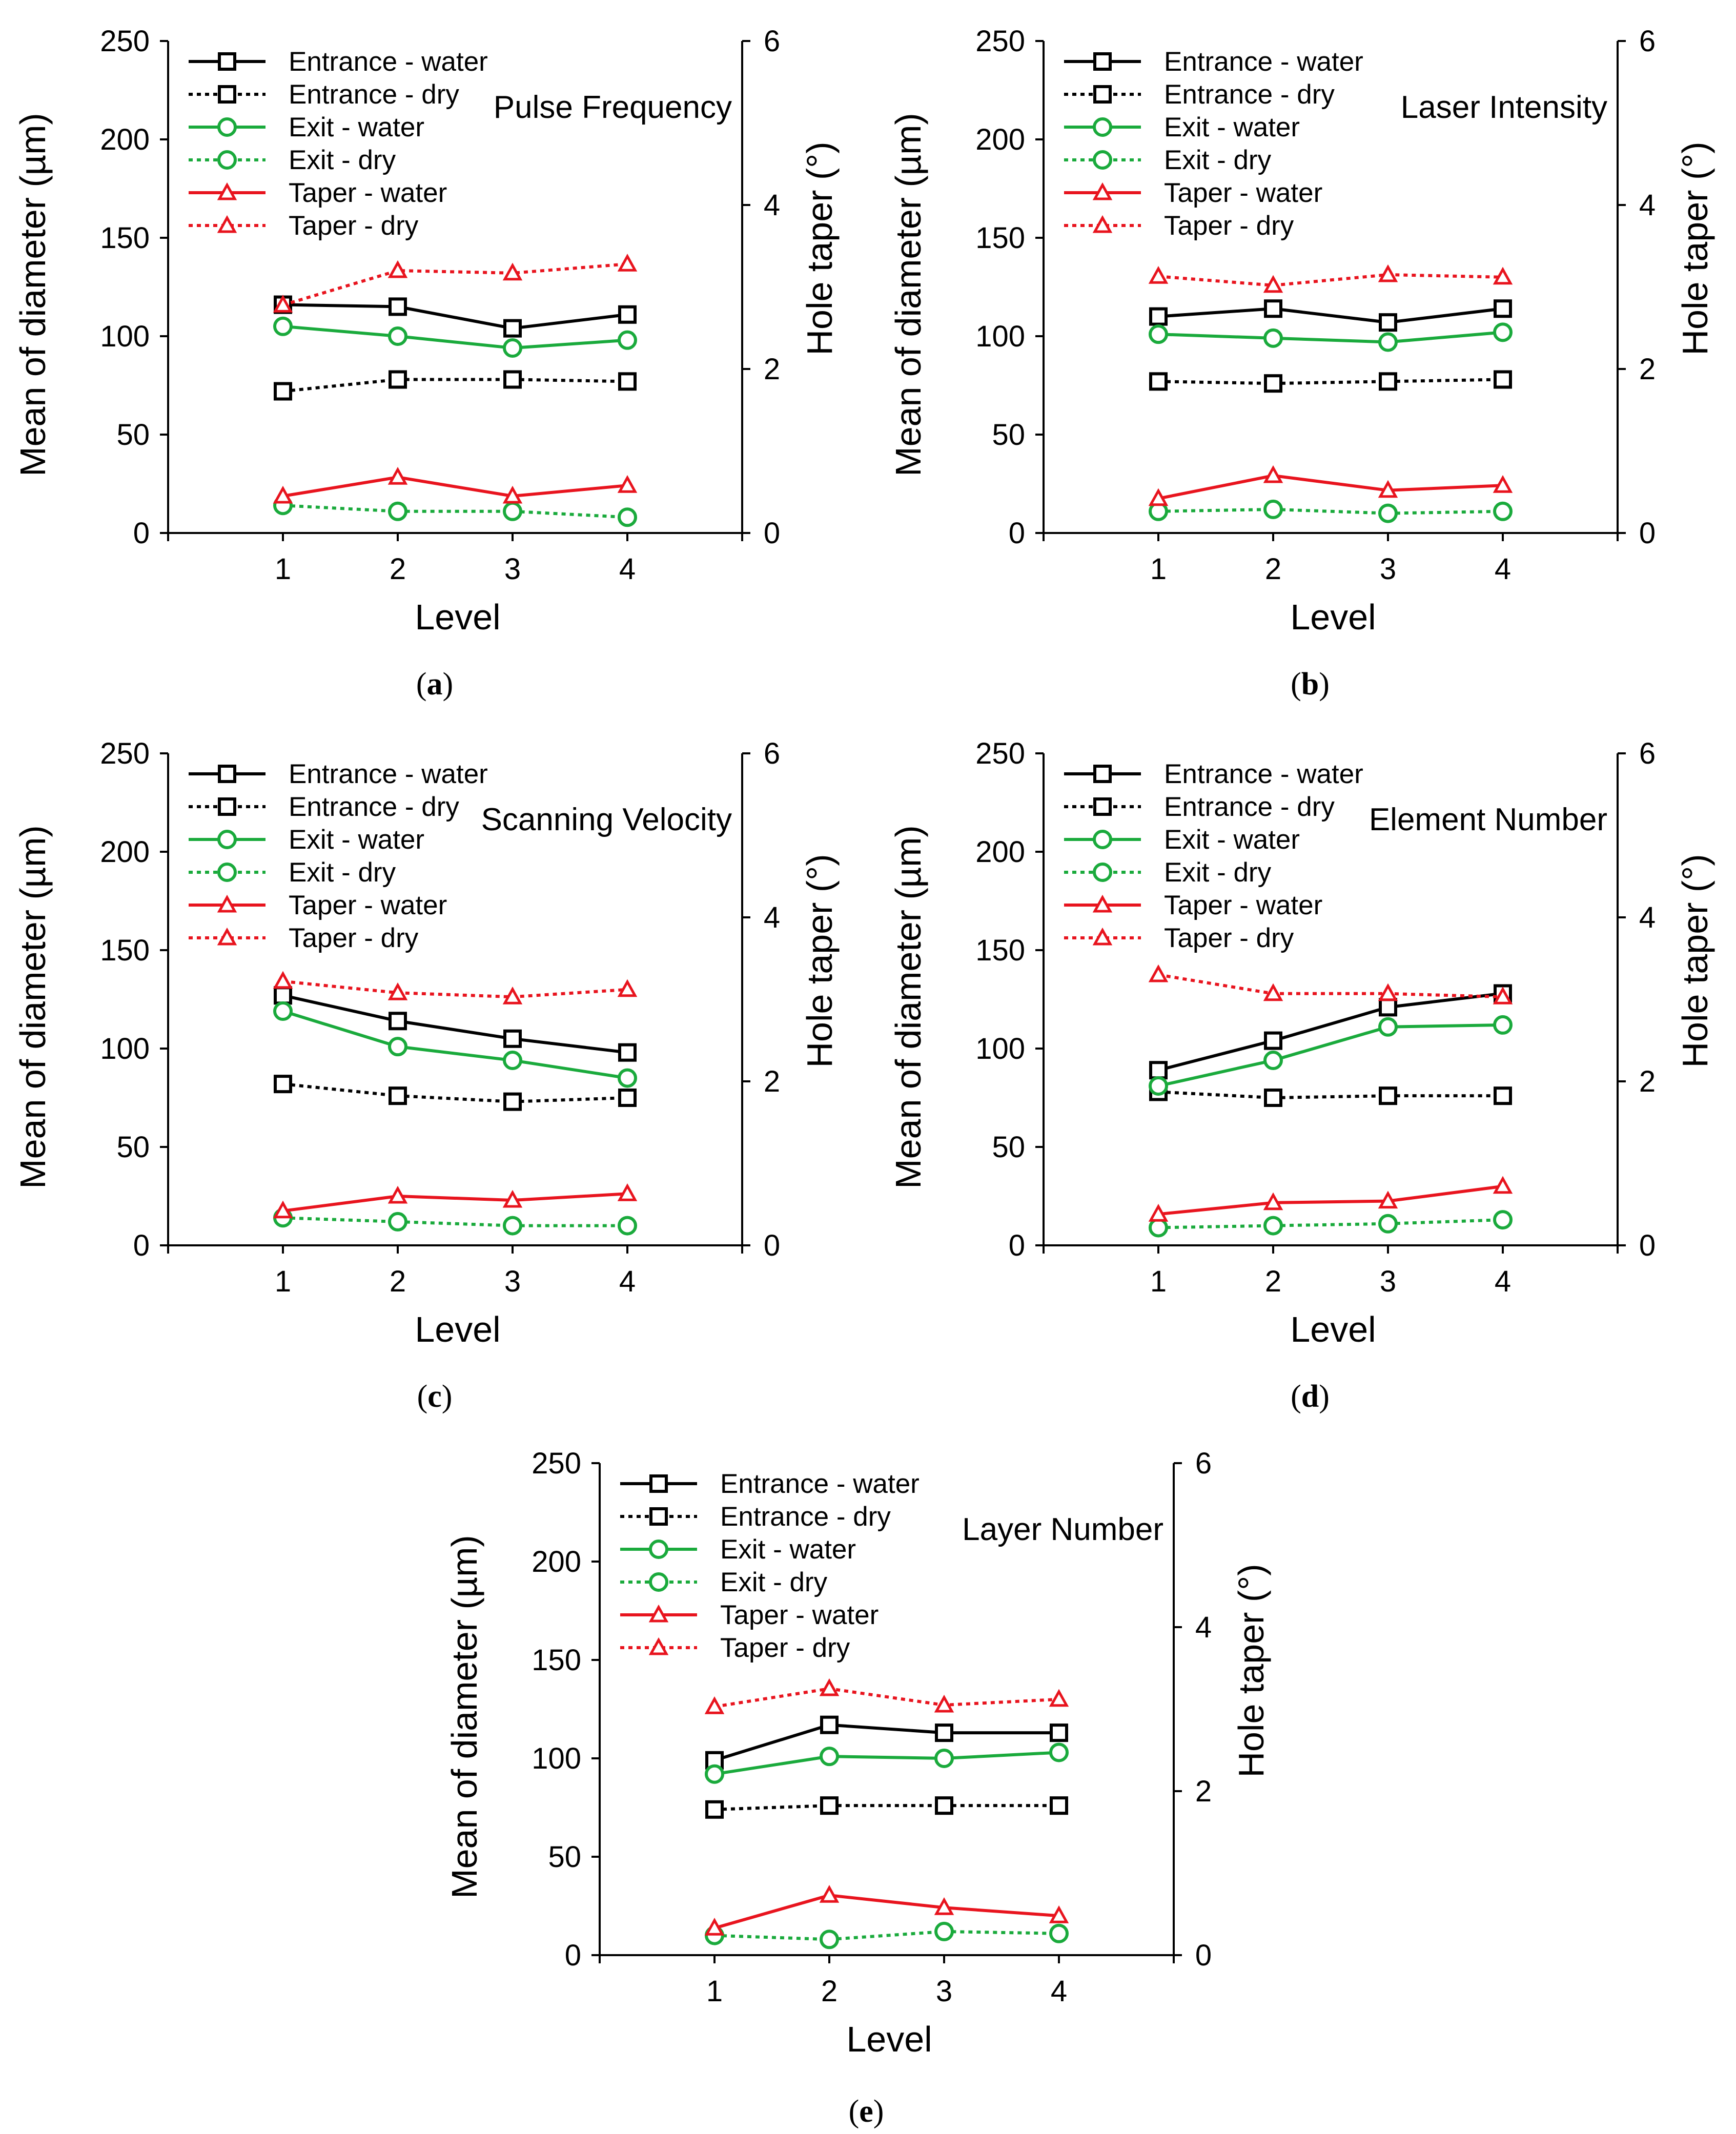  I want to click on legend-label: Exit - dry, so click(342, 160).